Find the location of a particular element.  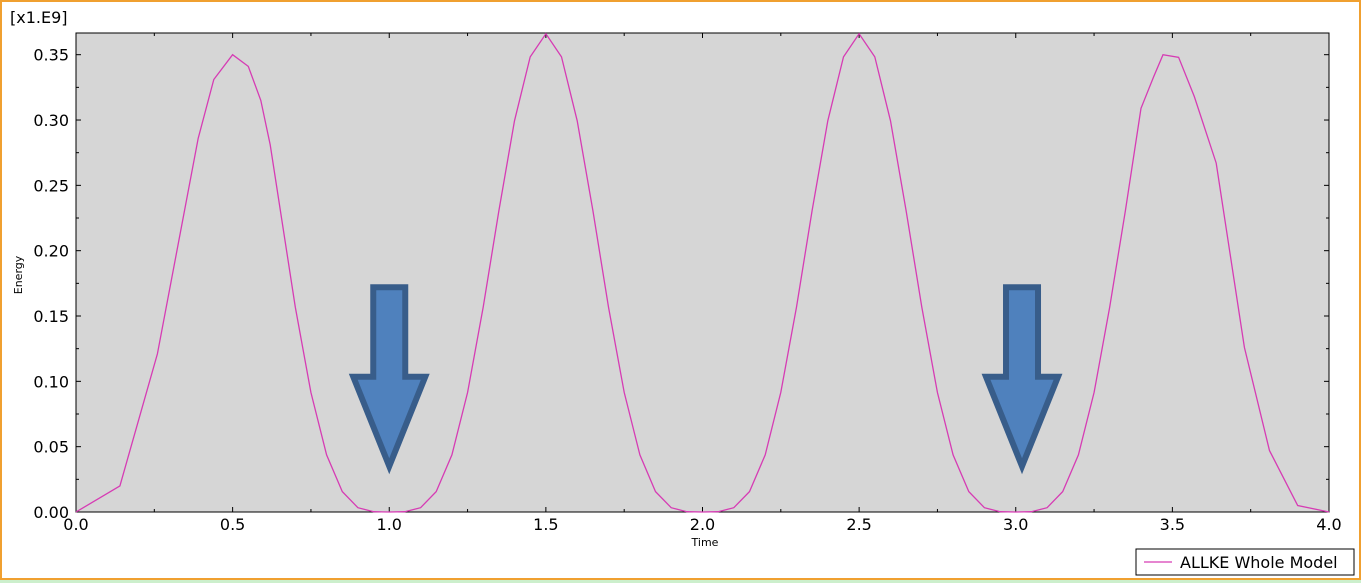

y-tick-label: 0.00 is located at coordinates (51, 512).